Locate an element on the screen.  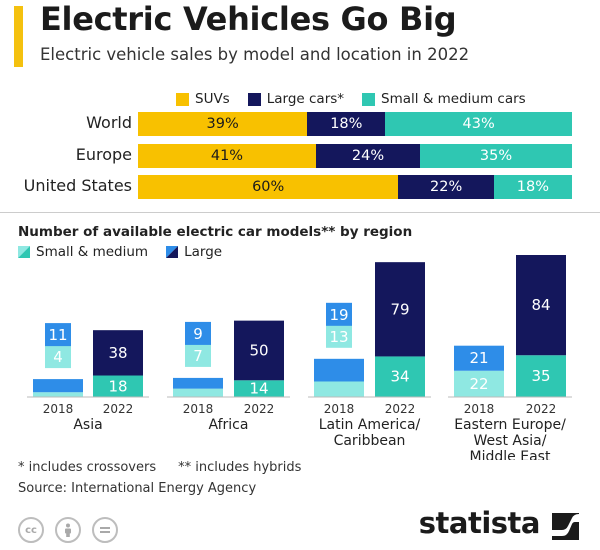
sales-row: Europe 41% 24% 35% is located at coordinates (300, 156).